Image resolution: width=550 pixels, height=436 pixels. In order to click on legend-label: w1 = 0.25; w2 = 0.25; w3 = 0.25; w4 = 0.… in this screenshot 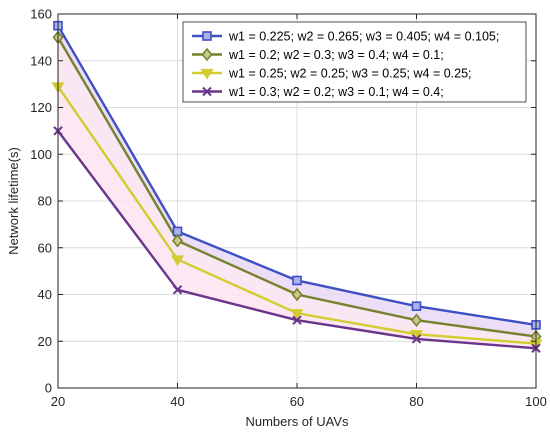, I will do `click(350, 74)`.